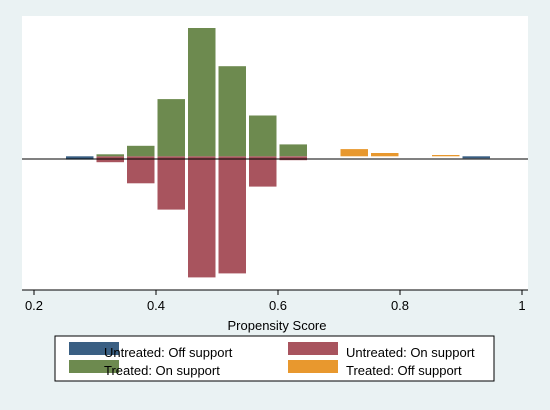 The height and width of the screenshot is (410, 550). What do you see at coordinates (277, 325) in the screenshot?
I see `x-axis-title: Propensity Score` at bounding box center [277, 325].